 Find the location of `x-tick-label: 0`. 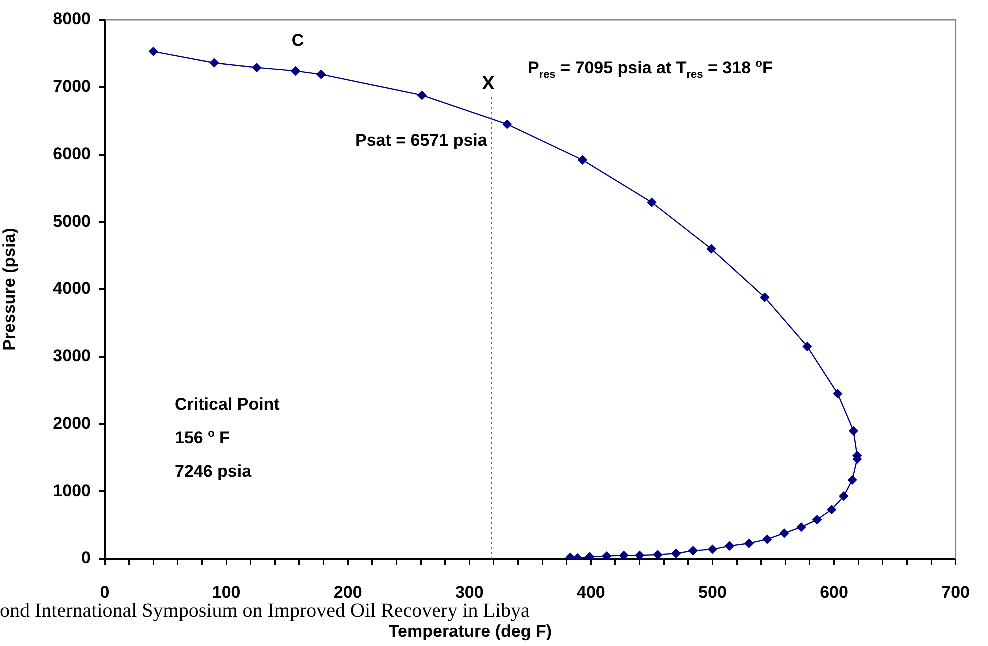

x-tick-label: 0 is located at coordinates (105, 592).